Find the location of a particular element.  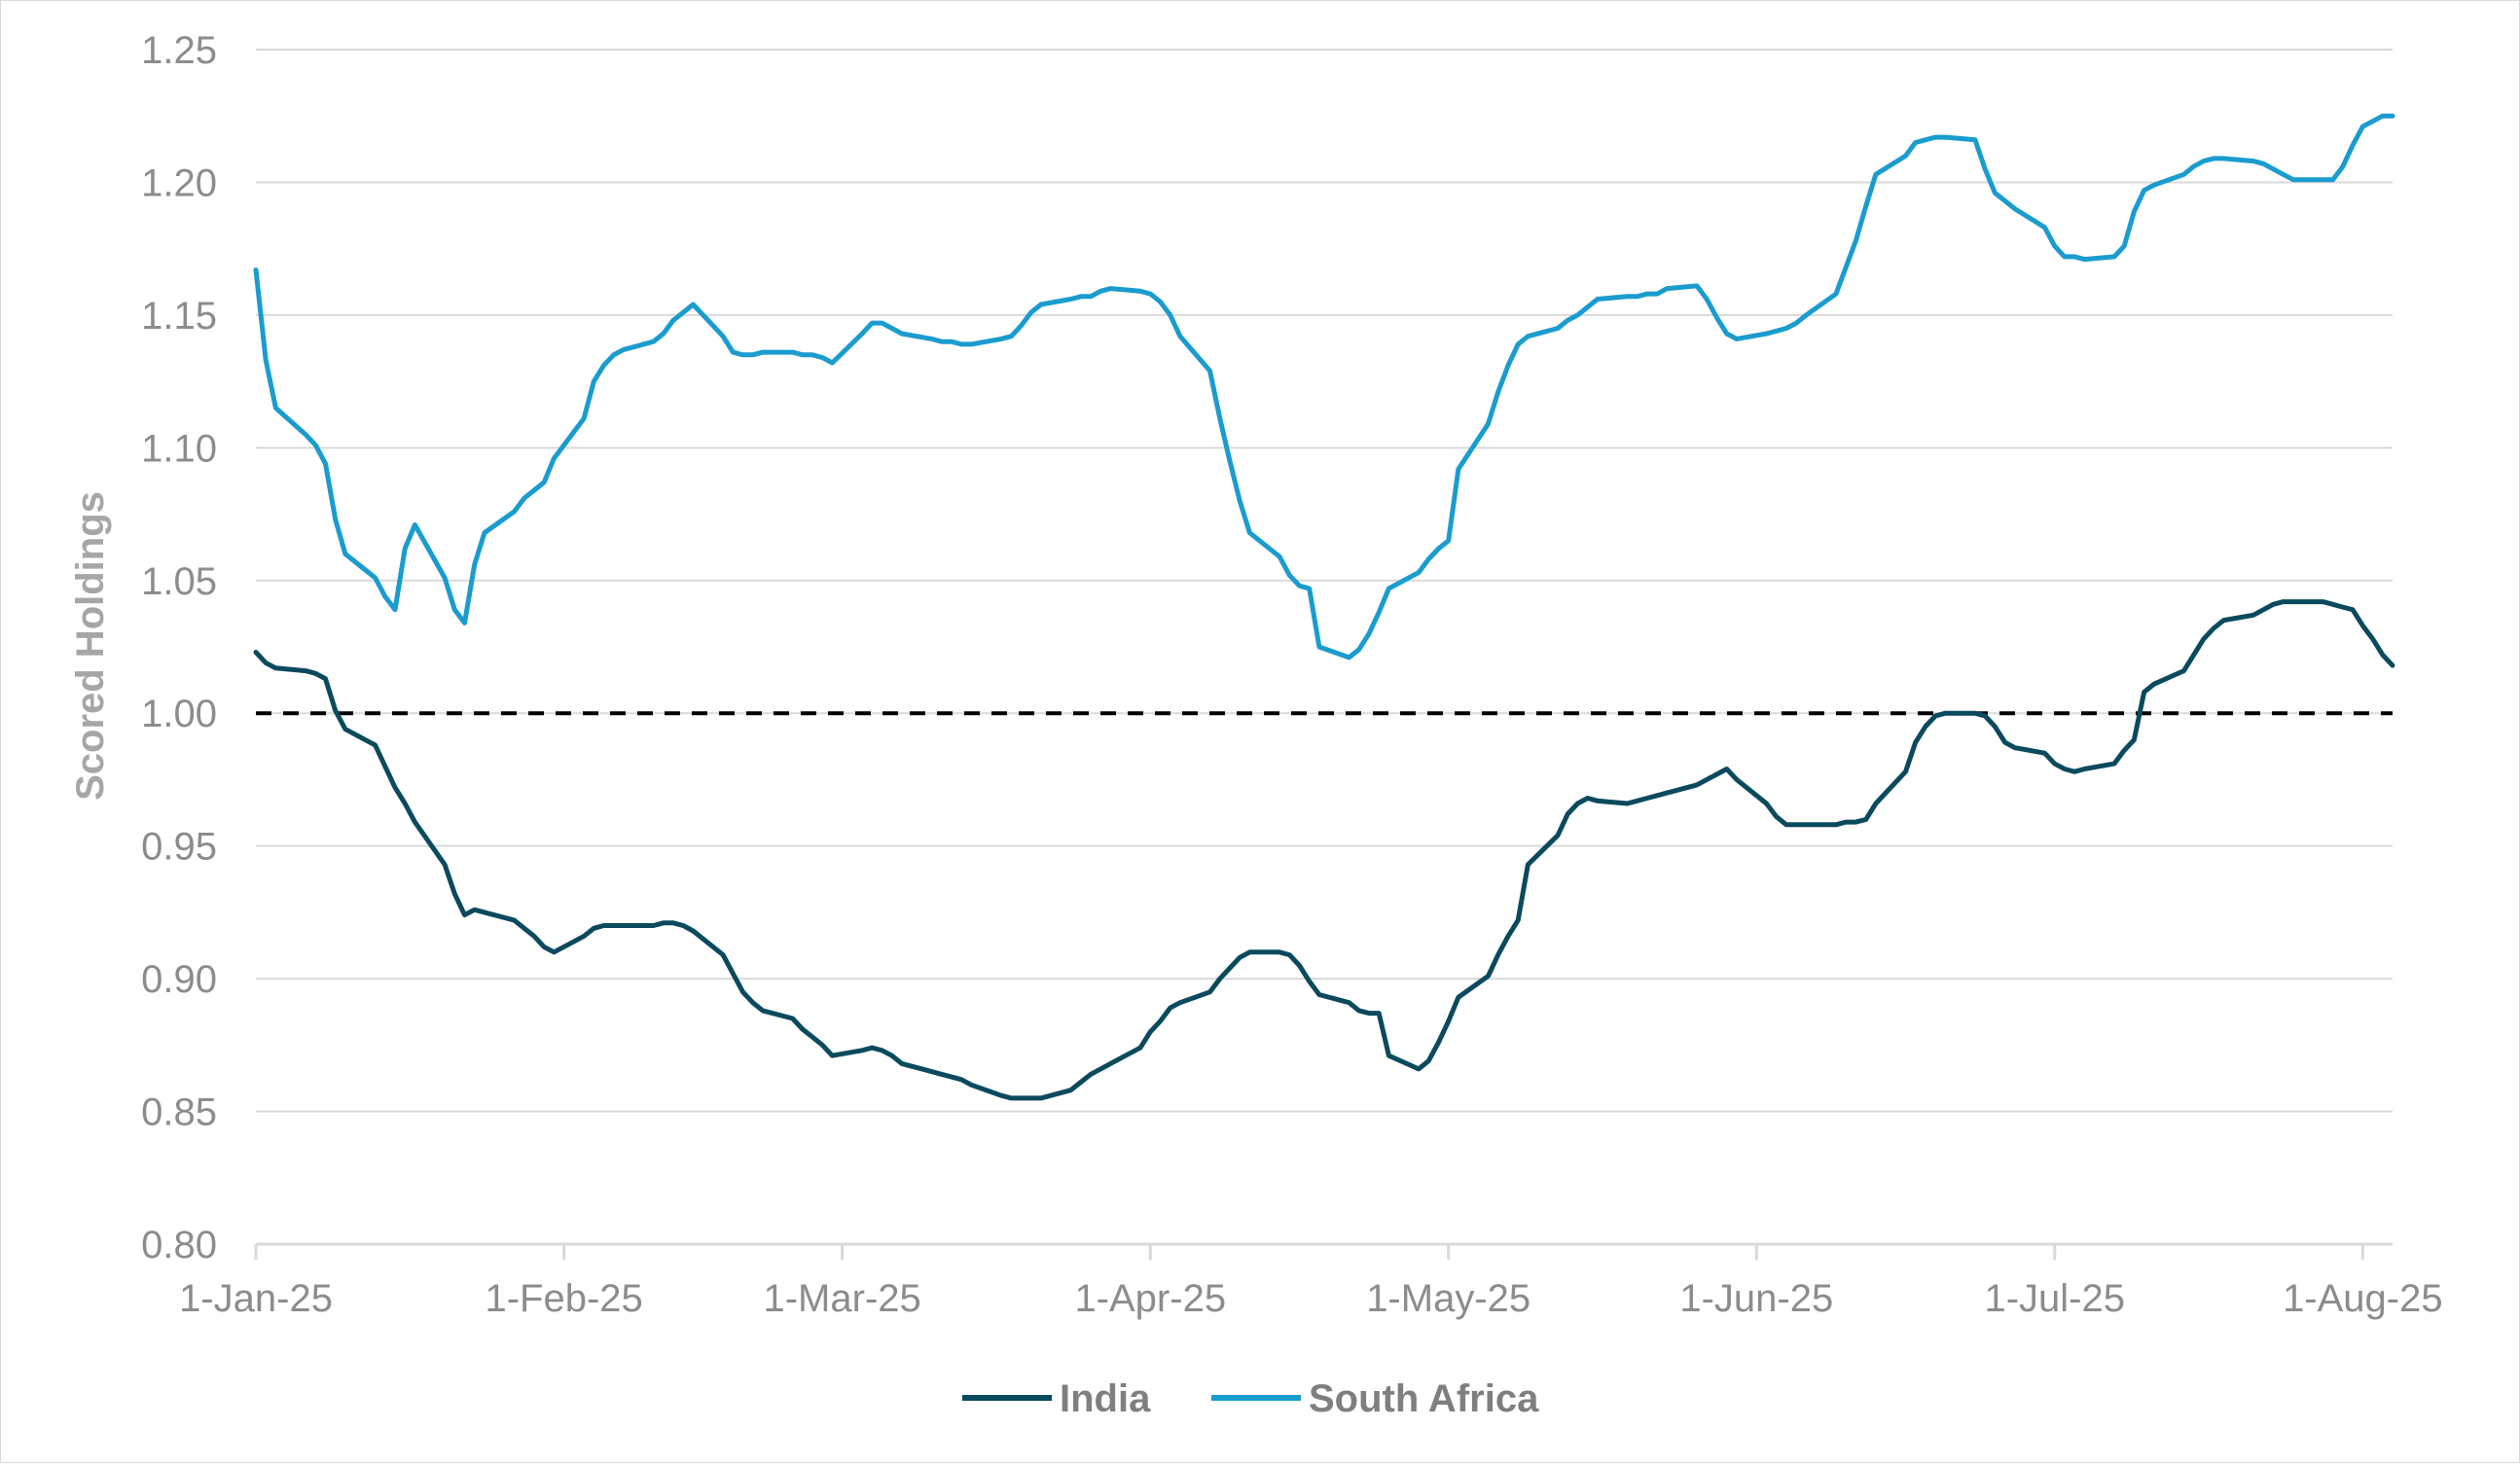

x-tick-label: 1-Jul-25 is located at coordinates (2054, 1298).